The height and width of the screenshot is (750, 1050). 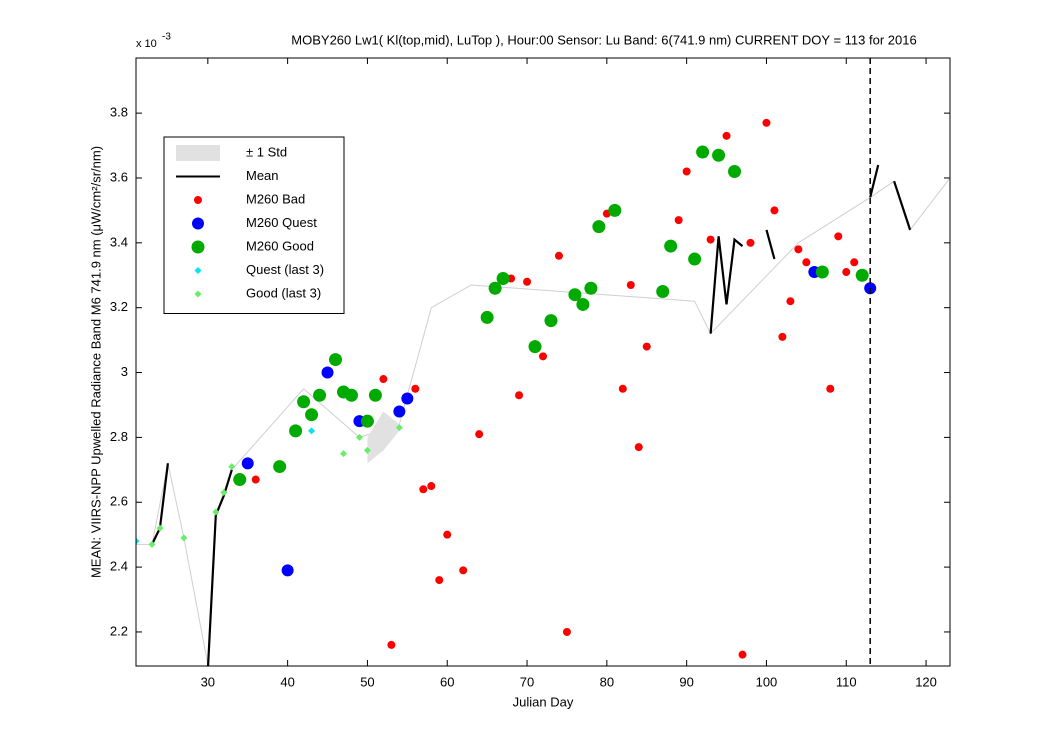 I want to click on y-tick-label: 2.6, so click(x=119, y=501).